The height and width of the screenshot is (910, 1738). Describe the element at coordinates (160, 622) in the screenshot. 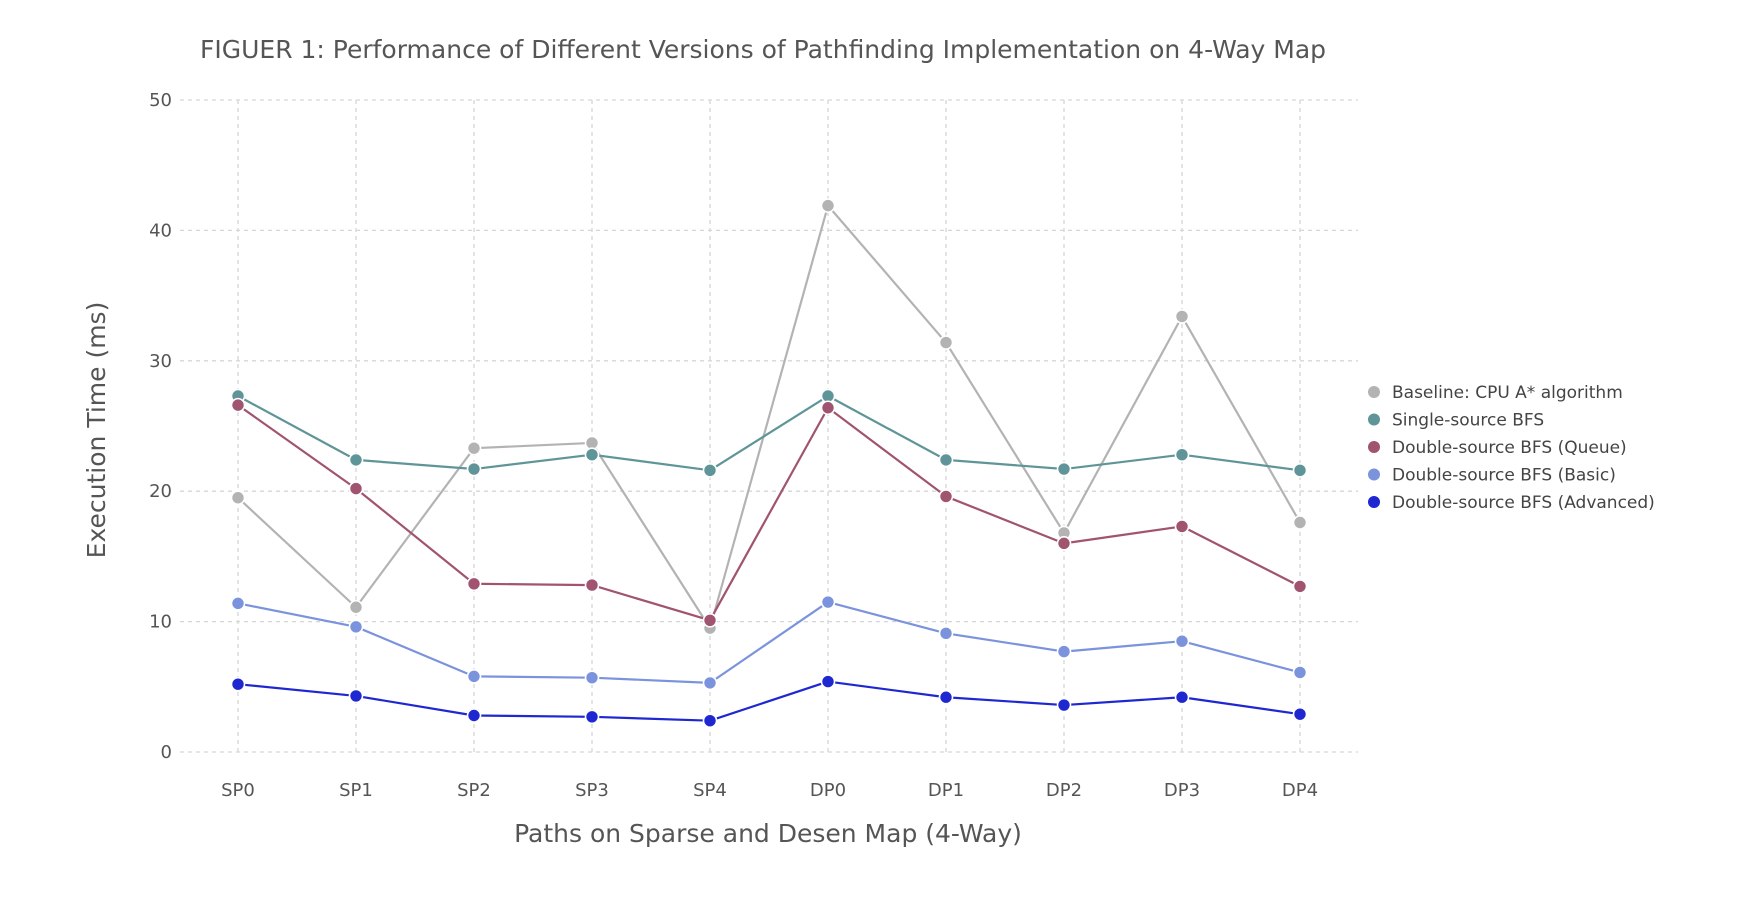

I see `y-tick-label: 10` at that location.